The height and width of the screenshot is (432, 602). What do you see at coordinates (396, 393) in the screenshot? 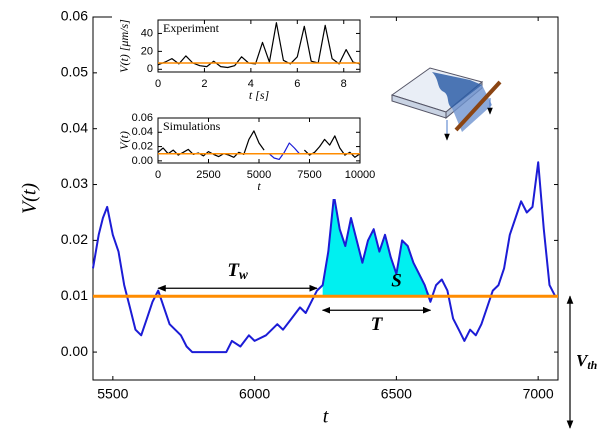
I see `x-tick-label: 6500` at bounding box center [396, 393].